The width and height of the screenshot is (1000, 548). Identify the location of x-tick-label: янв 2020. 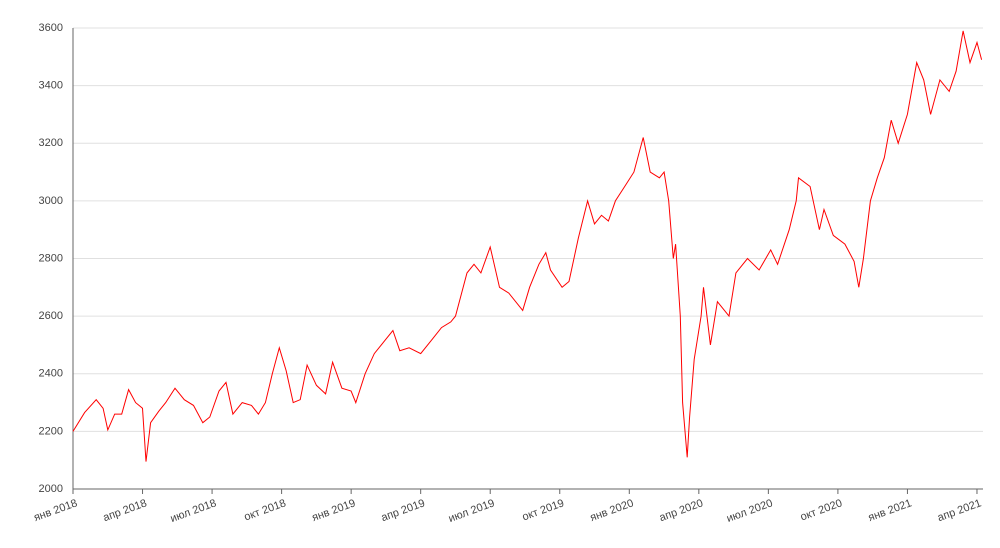
(612, 510).